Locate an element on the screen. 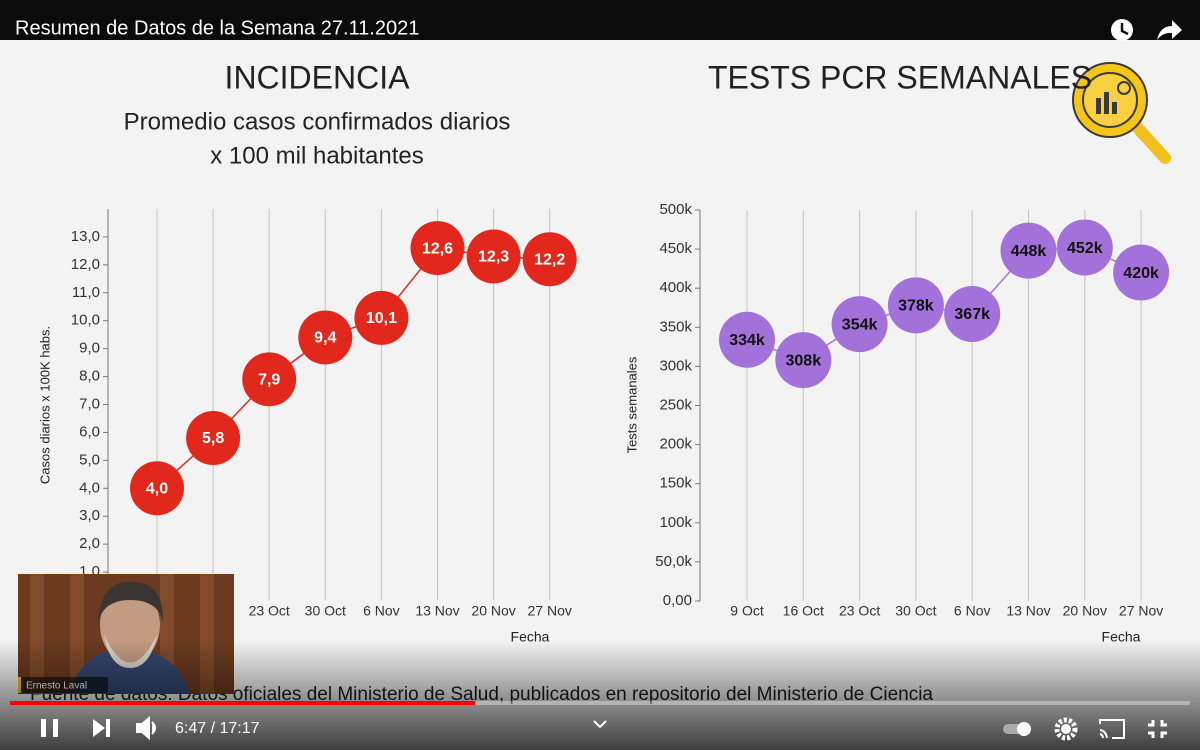  data-label: 334k is located at coordinates (747, 340).